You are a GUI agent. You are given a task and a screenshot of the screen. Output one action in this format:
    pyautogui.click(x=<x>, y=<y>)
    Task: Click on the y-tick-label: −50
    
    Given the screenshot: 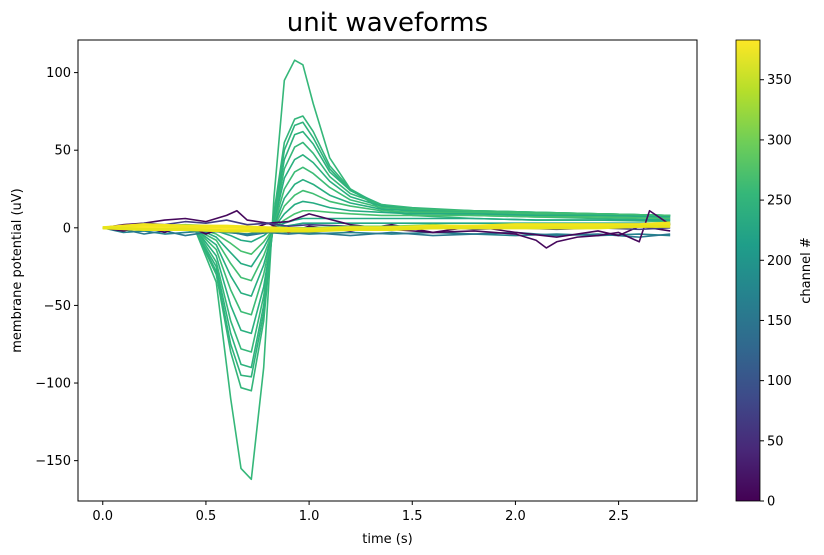 What is the action you would take?
    pyautogui.click(x=57, y=306)
    